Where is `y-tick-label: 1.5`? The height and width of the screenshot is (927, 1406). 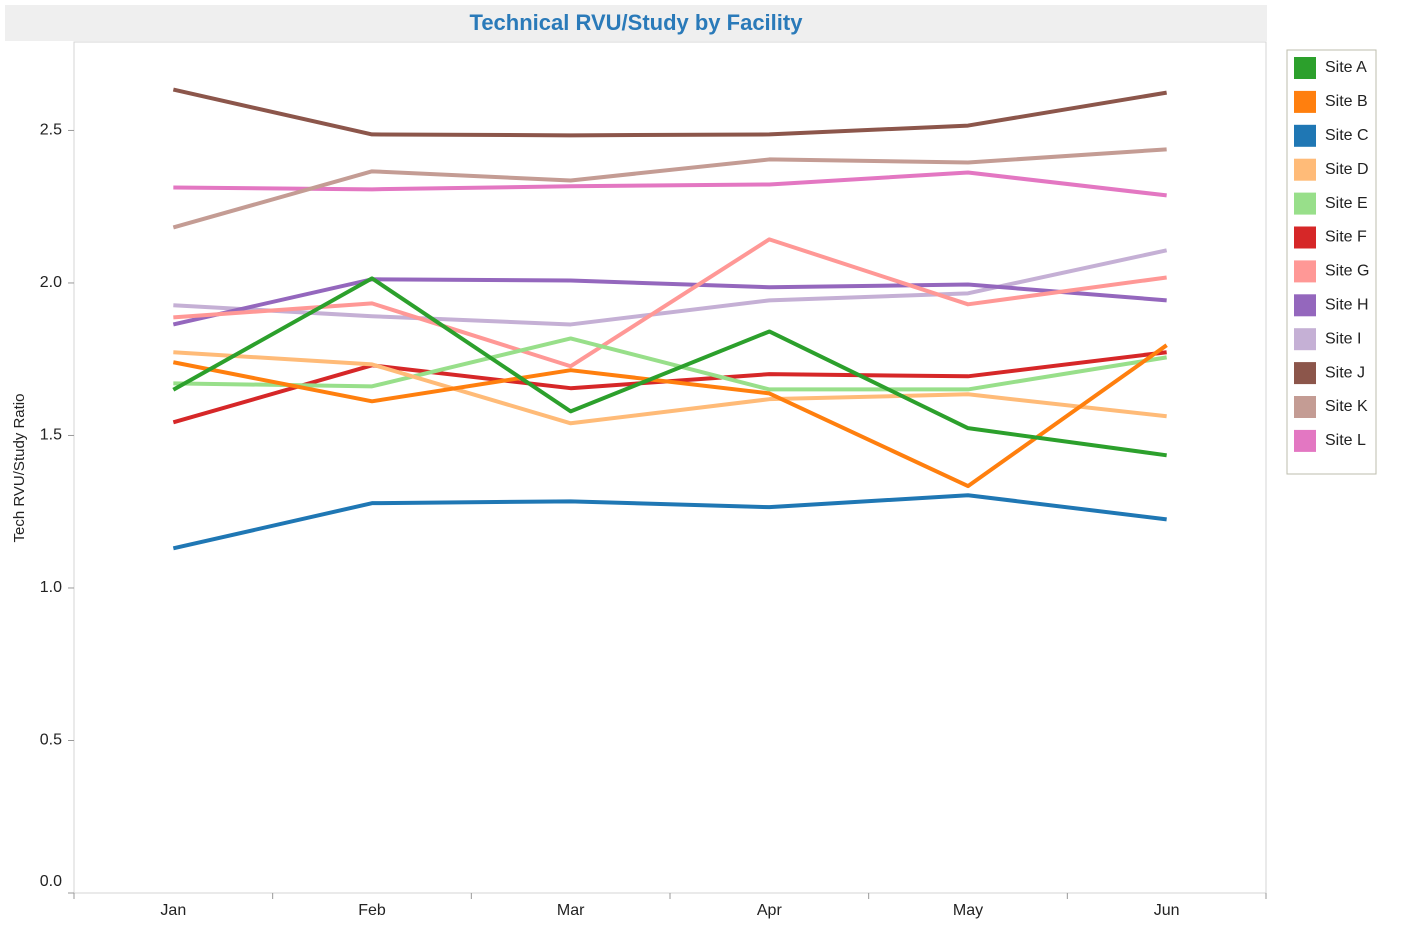
y-tick-label: 1.5 is located at coordinates (51, 435).